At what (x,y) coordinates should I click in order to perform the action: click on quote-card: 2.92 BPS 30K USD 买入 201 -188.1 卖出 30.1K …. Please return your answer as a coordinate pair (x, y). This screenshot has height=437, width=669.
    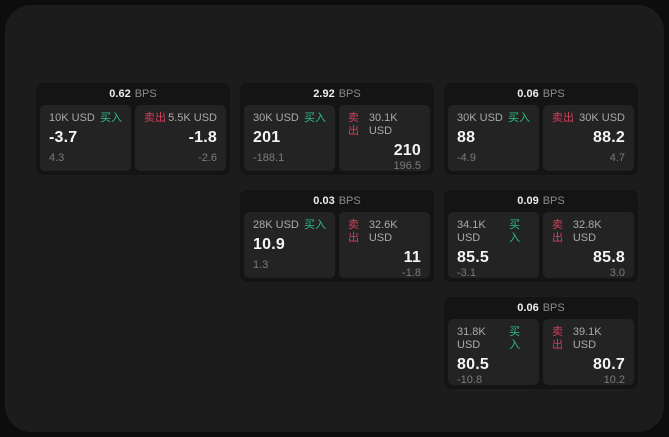
    Looking at the image, I should click on (337, 129).